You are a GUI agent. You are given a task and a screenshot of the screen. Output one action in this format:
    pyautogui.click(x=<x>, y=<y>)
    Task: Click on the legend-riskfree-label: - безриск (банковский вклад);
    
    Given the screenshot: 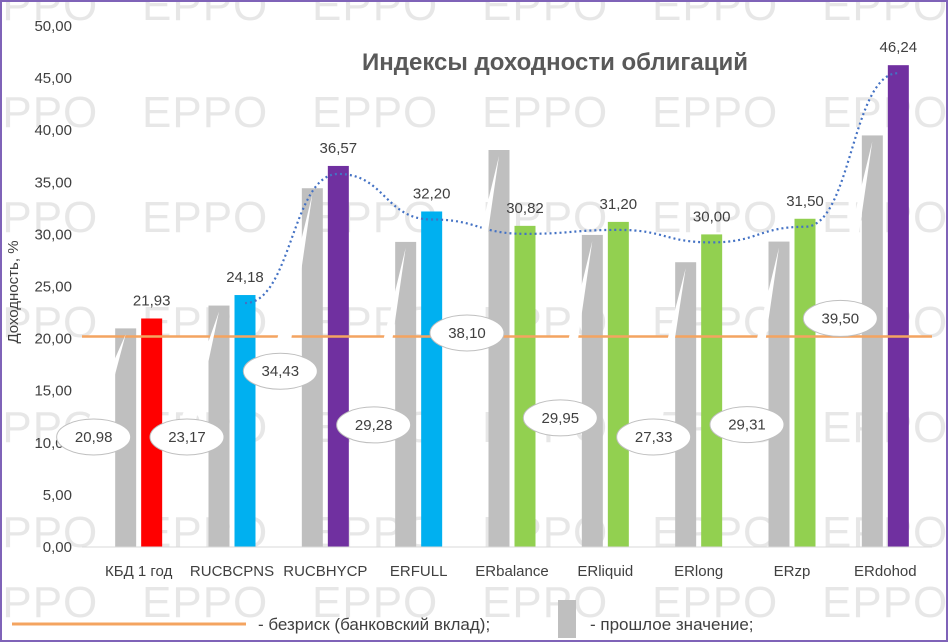 What is the action you would take?
    pyautogui.click(x=374, y=624)
    